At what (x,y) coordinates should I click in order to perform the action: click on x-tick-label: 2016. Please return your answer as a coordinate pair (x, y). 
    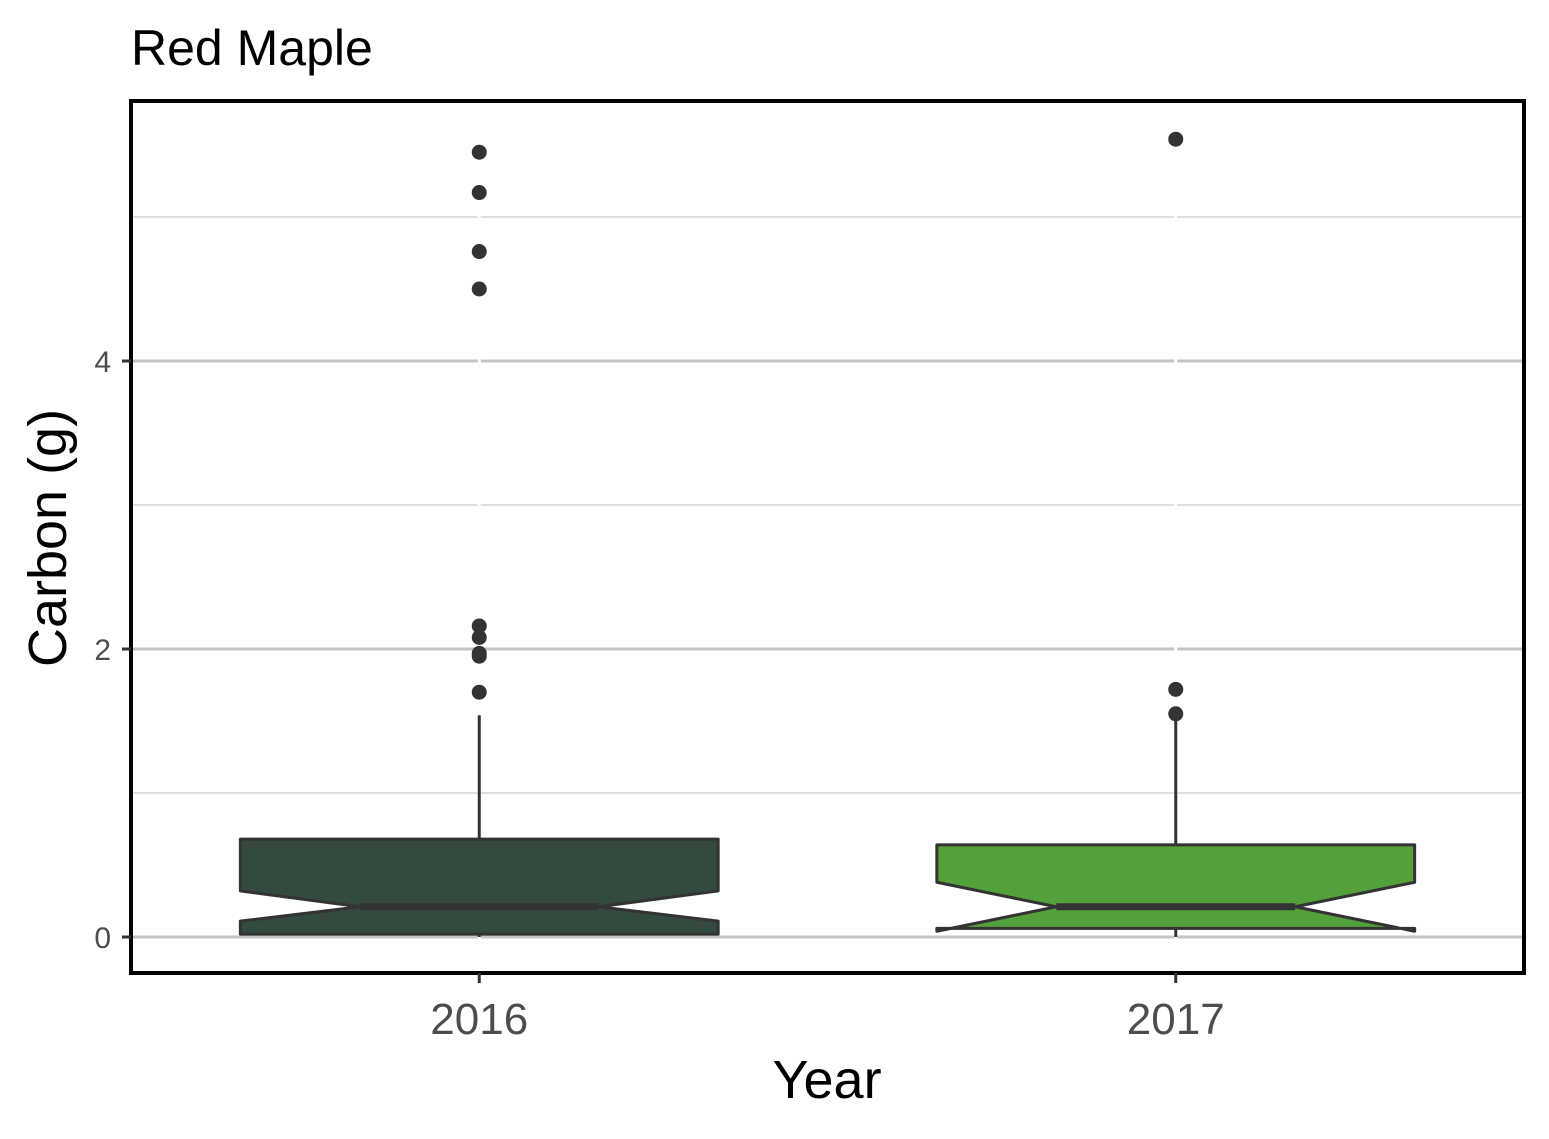
    Looking at the image, I should click on (479, 1019).